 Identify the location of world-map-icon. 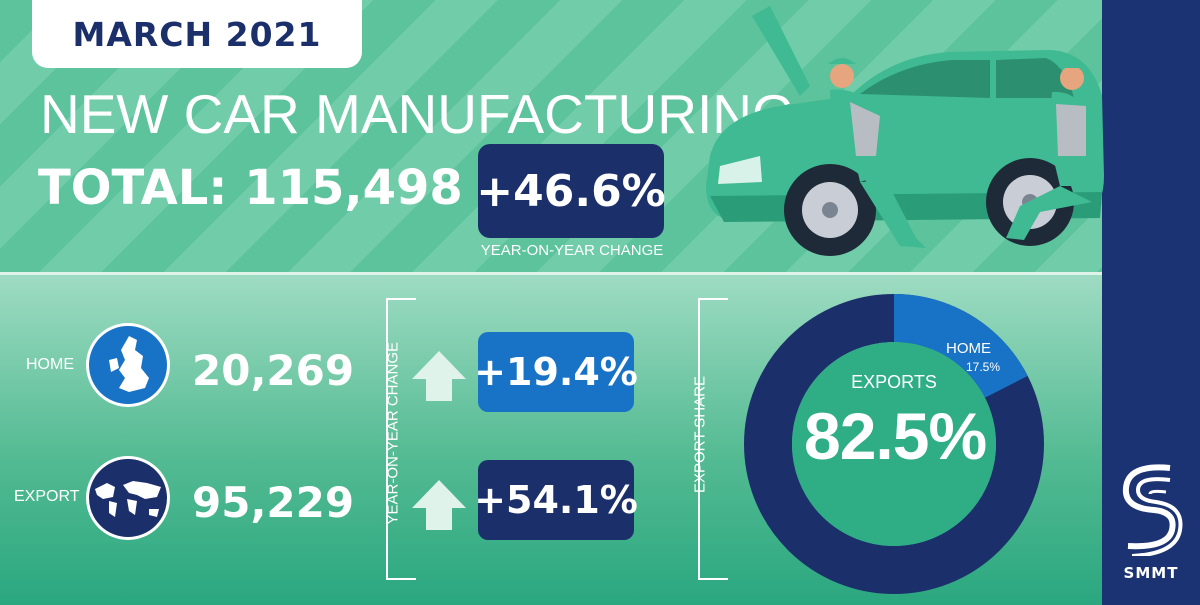
(128, 498).